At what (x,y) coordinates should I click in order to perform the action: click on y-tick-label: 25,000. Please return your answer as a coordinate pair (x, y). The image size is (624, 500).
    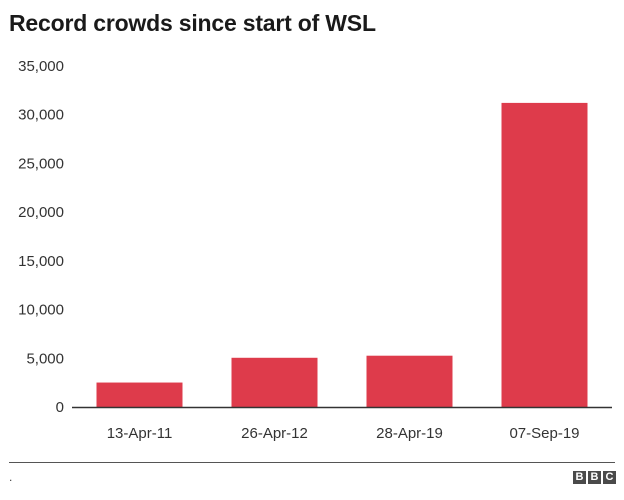
    Looking at the image, I should click on (41, 163).